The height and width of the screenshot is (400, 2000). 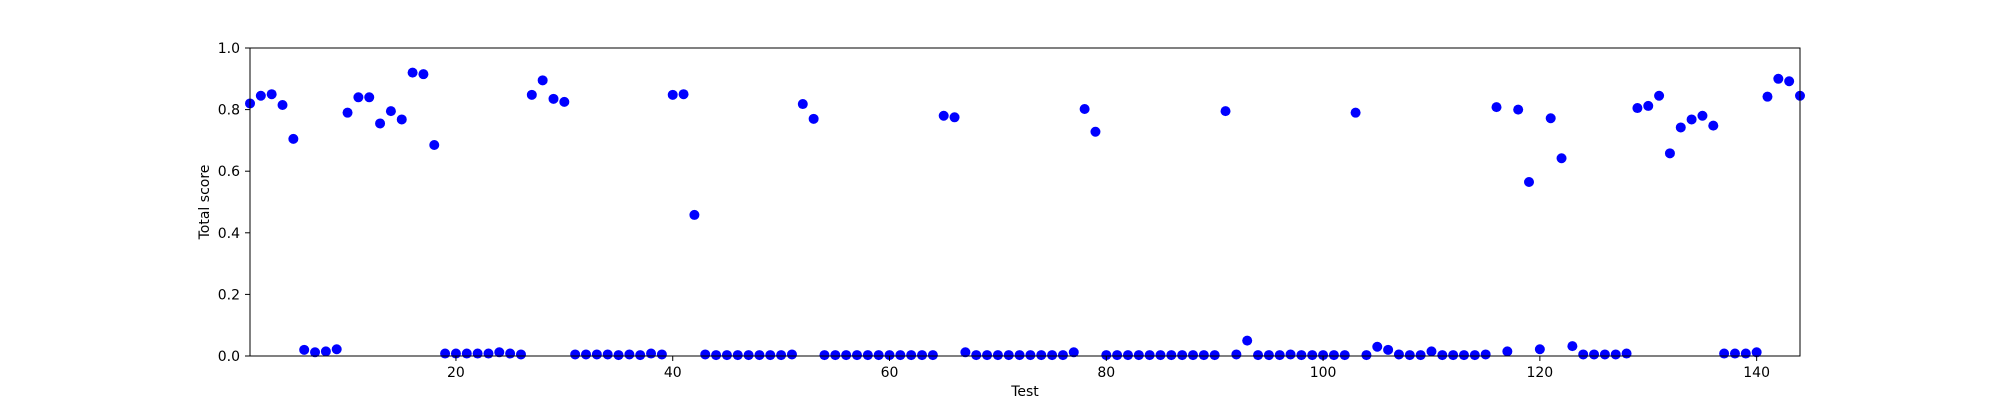 What do you see at coordinates (234, 203) in the screenshot?
I see `y-axis: 0.0 0.2 0.4 0.6 0.8 1.0` at bounding box center [234, 203].